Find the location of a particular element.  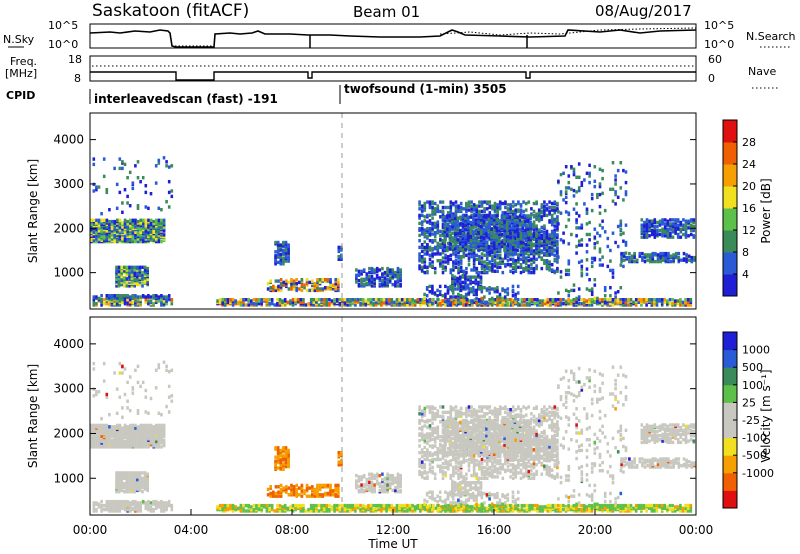

freq-line is located at coordinates (393, 76).